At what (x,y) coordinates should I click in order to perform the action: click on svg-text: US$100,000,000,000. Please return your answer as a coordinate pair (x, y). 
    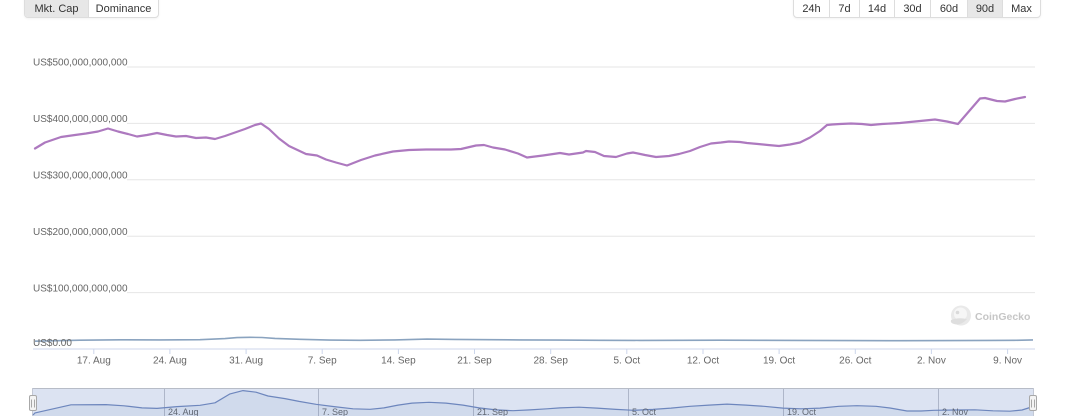
    Looking at the image, I should click on (80, 289).